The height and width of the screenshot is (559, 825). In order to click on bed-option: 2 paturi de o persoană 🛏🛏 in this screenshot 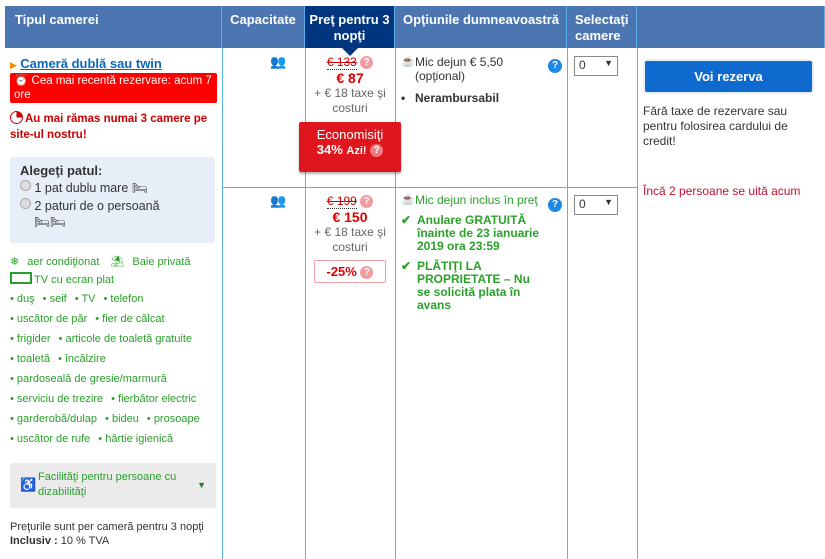, I will do `click(112, 214)`.